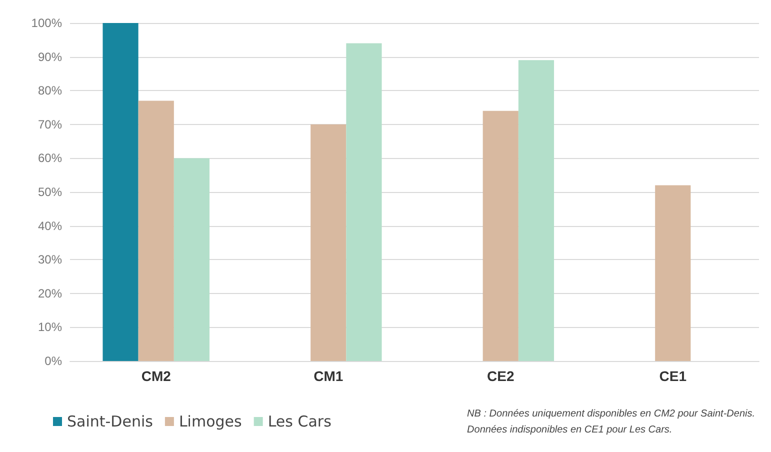  I want to click on y-tick-label: 50%, so click(50, 192).